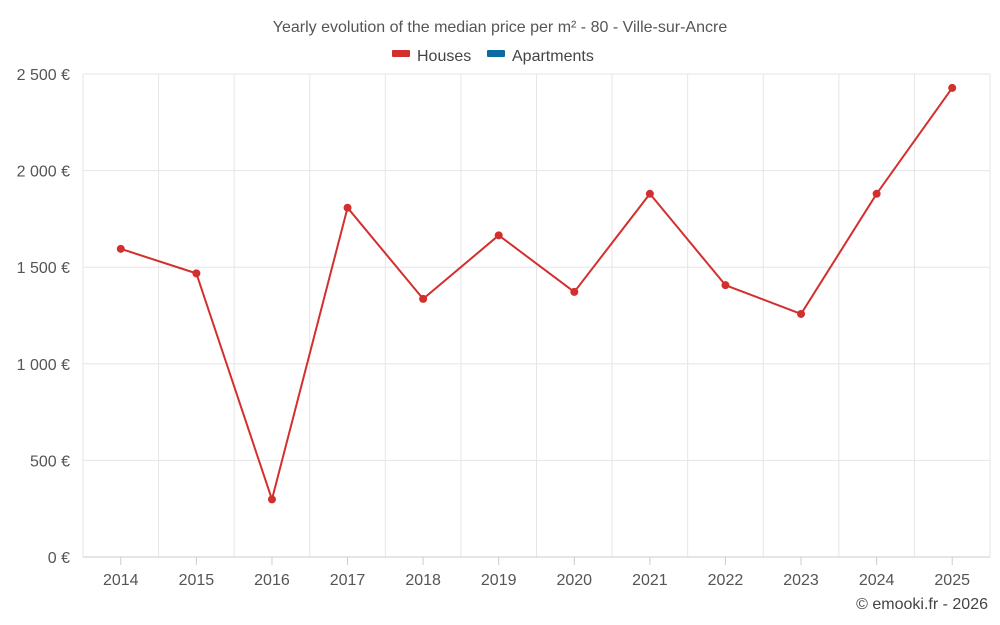 The height and width of the screenshot is (625, 1000). What do you see at coordinates (922, 604) in the screenshot?
I see `credit: © emooki.fr - 2026` at bounding box center [922, 604].